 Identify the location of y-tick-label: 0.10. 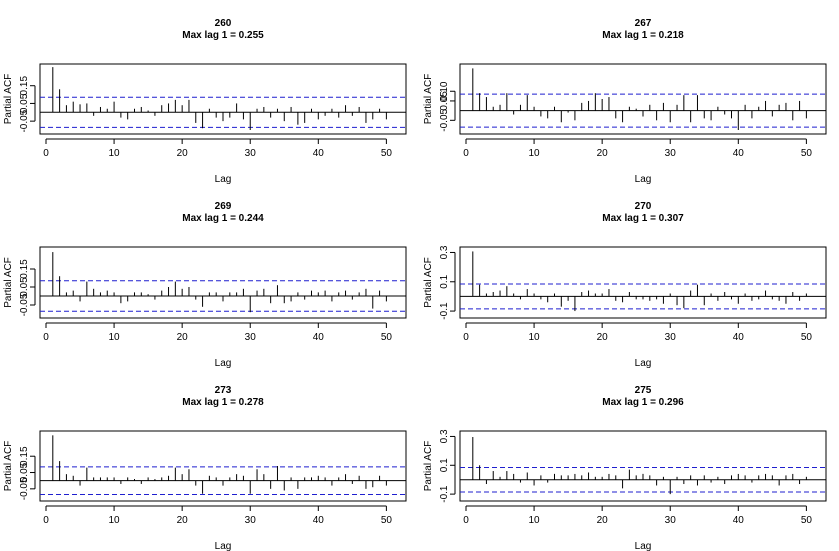
(444, 91).